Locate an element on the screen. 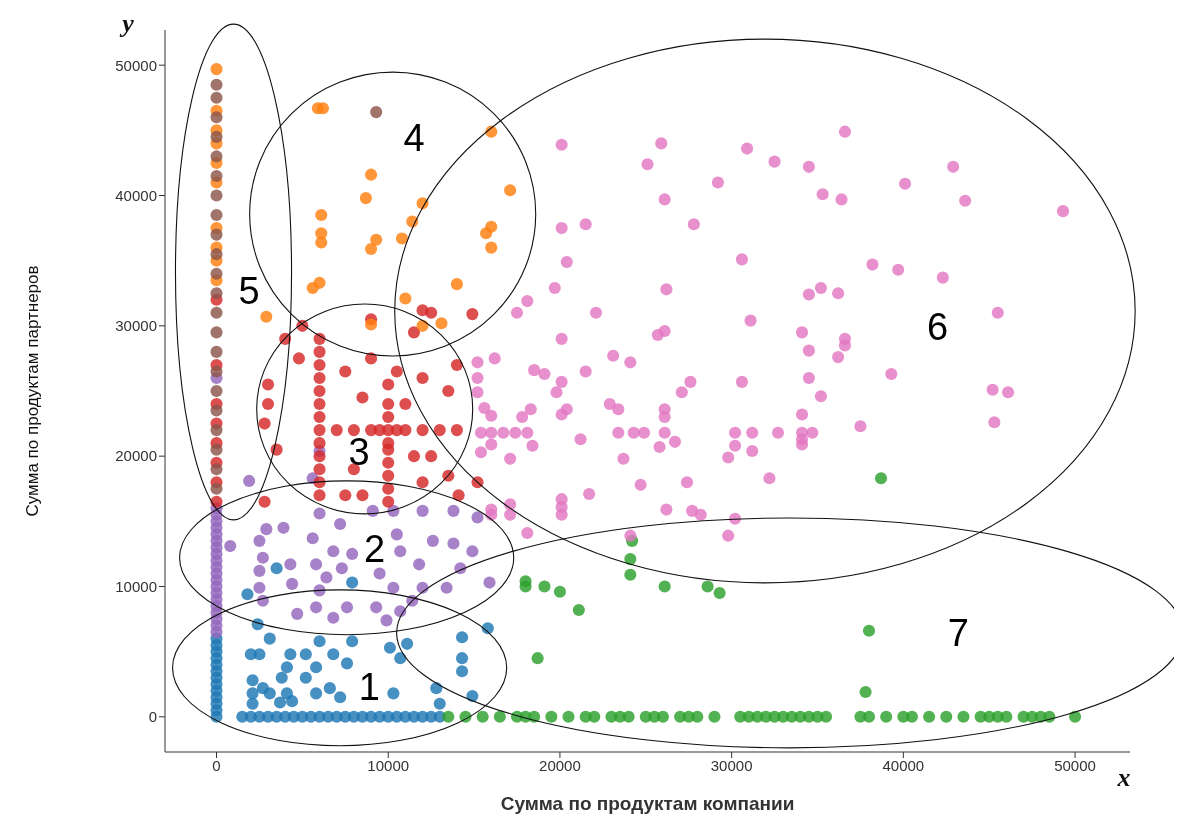 The height and width of the screenshot is (825, 1182). annotation: 3 is located at coordinates (359, 452).